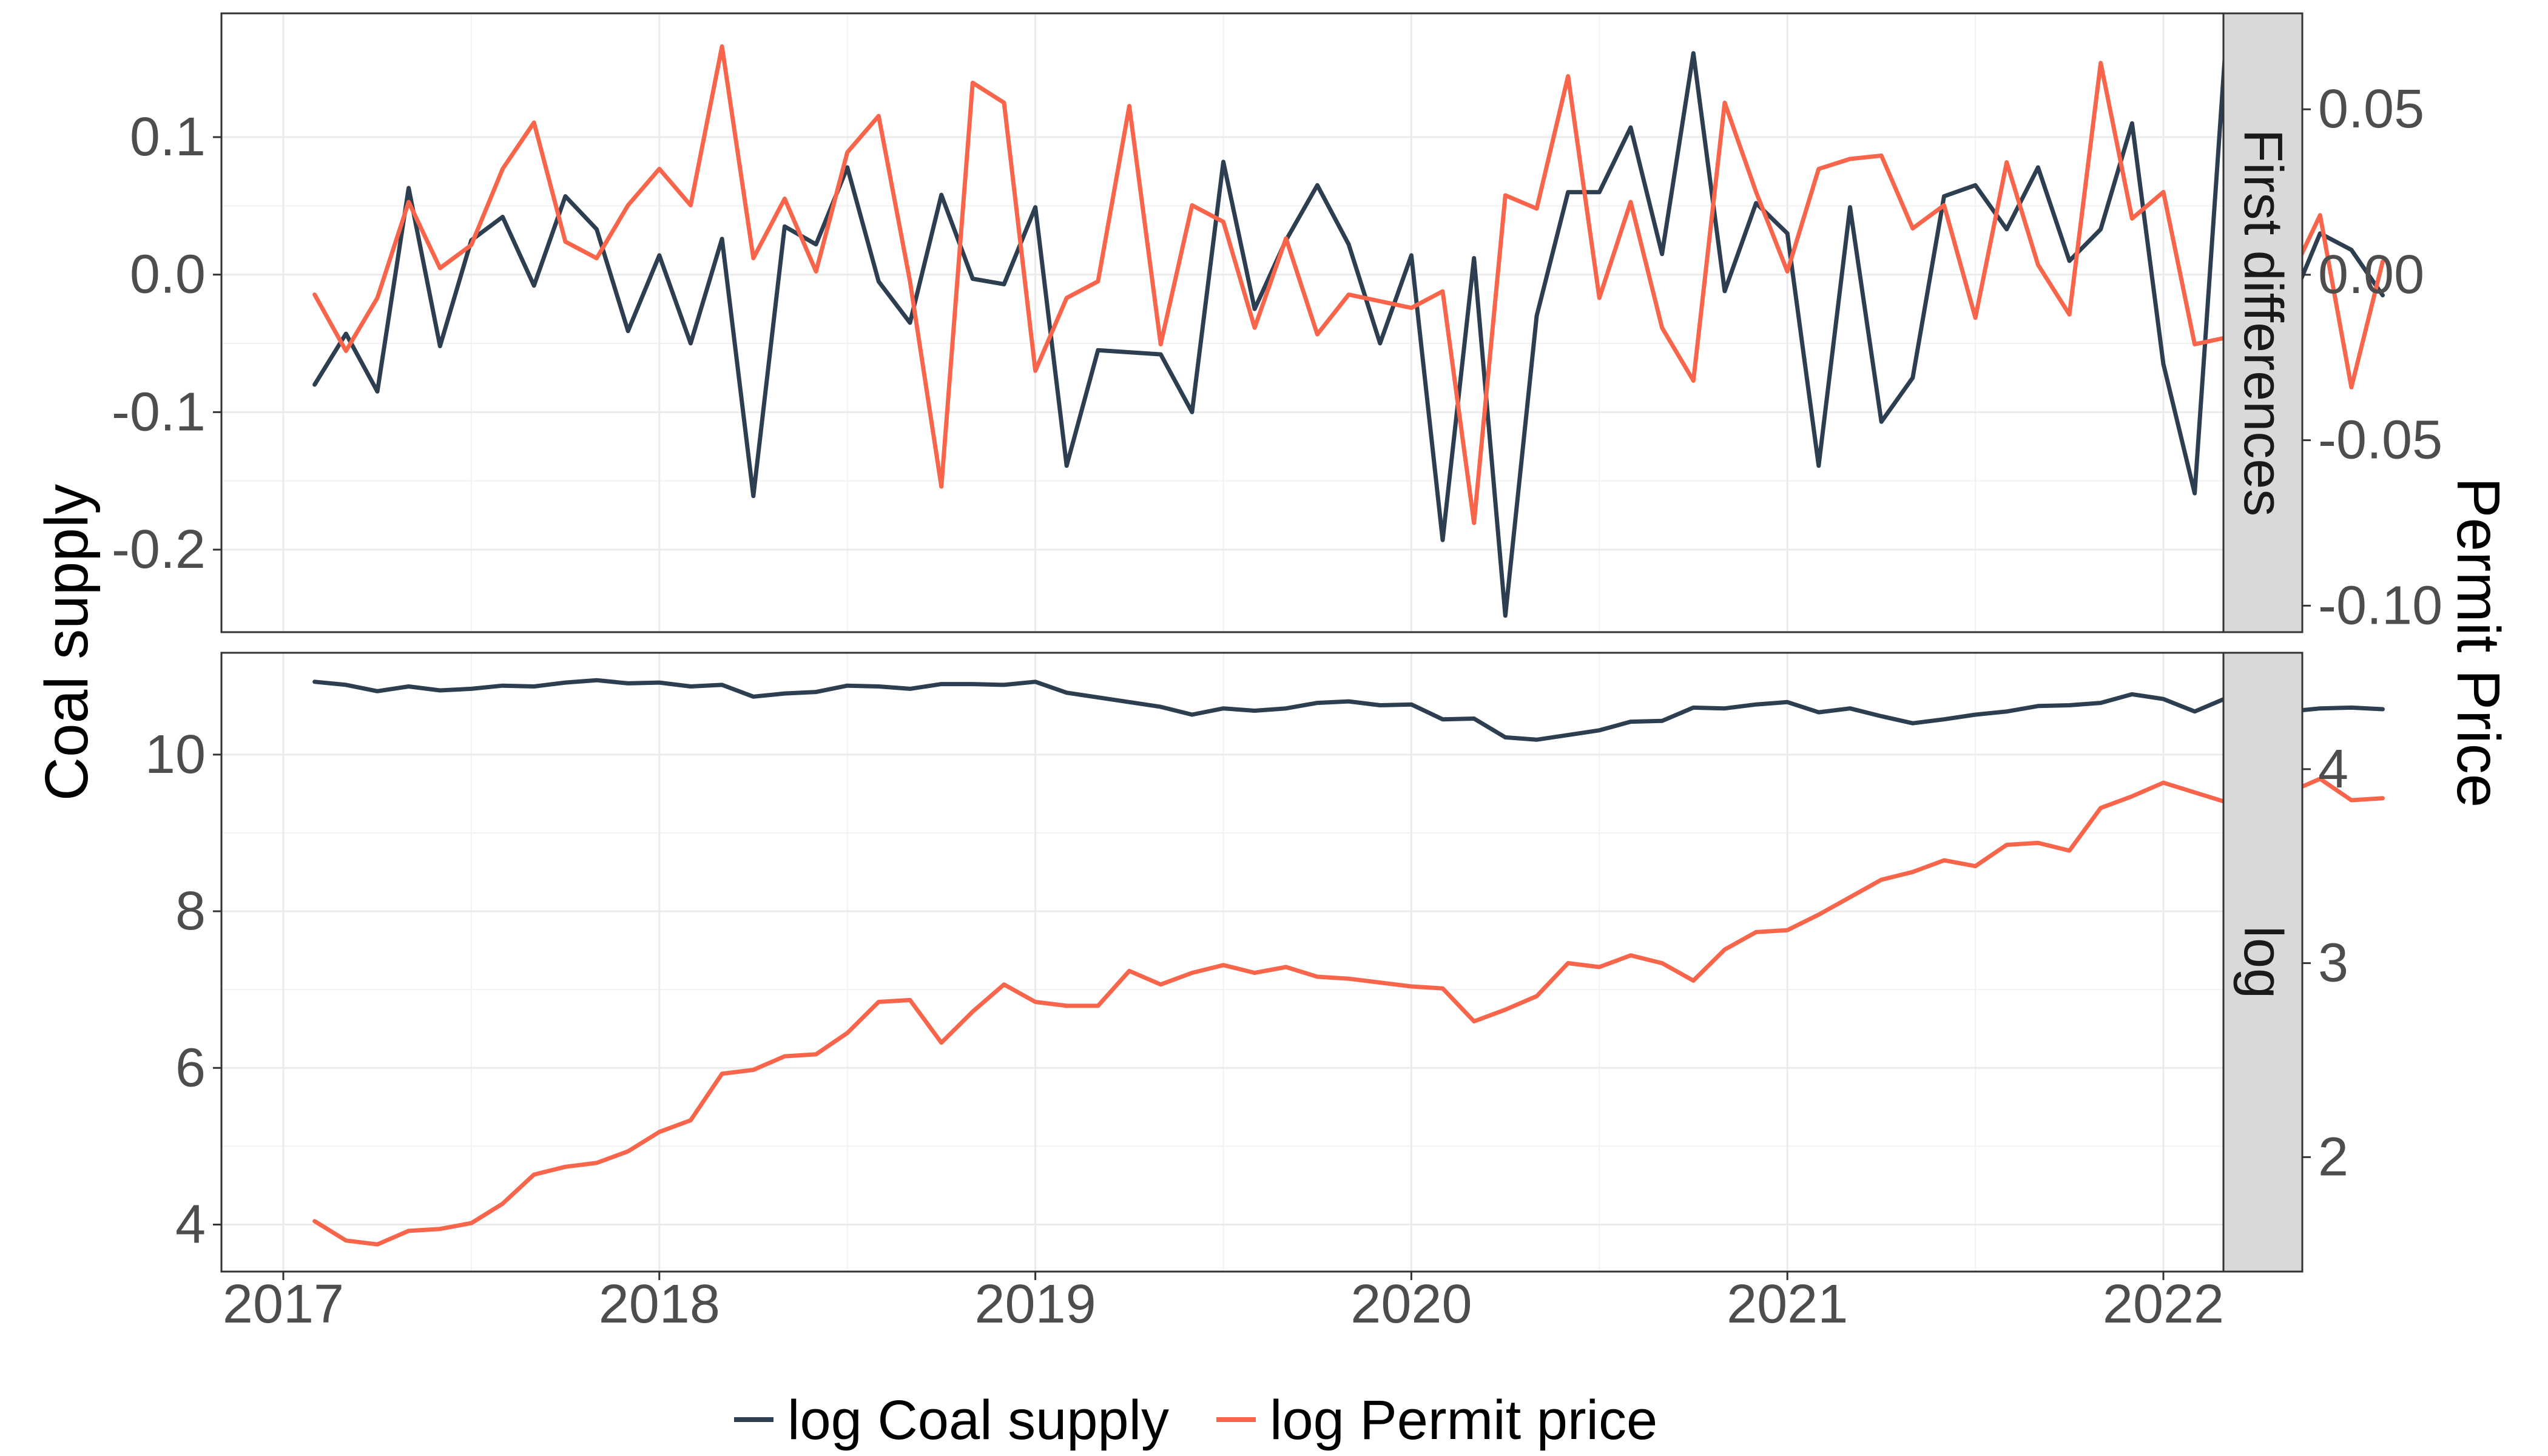 The image size is (2548, 1456). Describe the element at coordinates (183, 989) in the screenshot. I see `left-axis: 10 8 6 4` at that location.